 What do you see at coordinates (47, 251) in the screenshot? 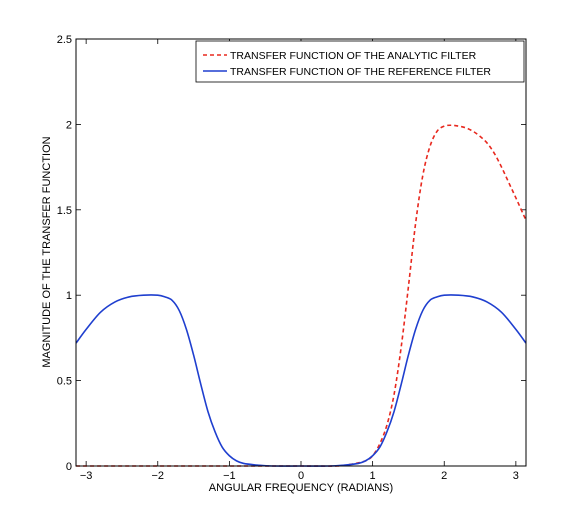
I see `y-axis-title: MAGNITUDE OF THE TRANSFER FUNCTION` at bounding box center [47, 251].